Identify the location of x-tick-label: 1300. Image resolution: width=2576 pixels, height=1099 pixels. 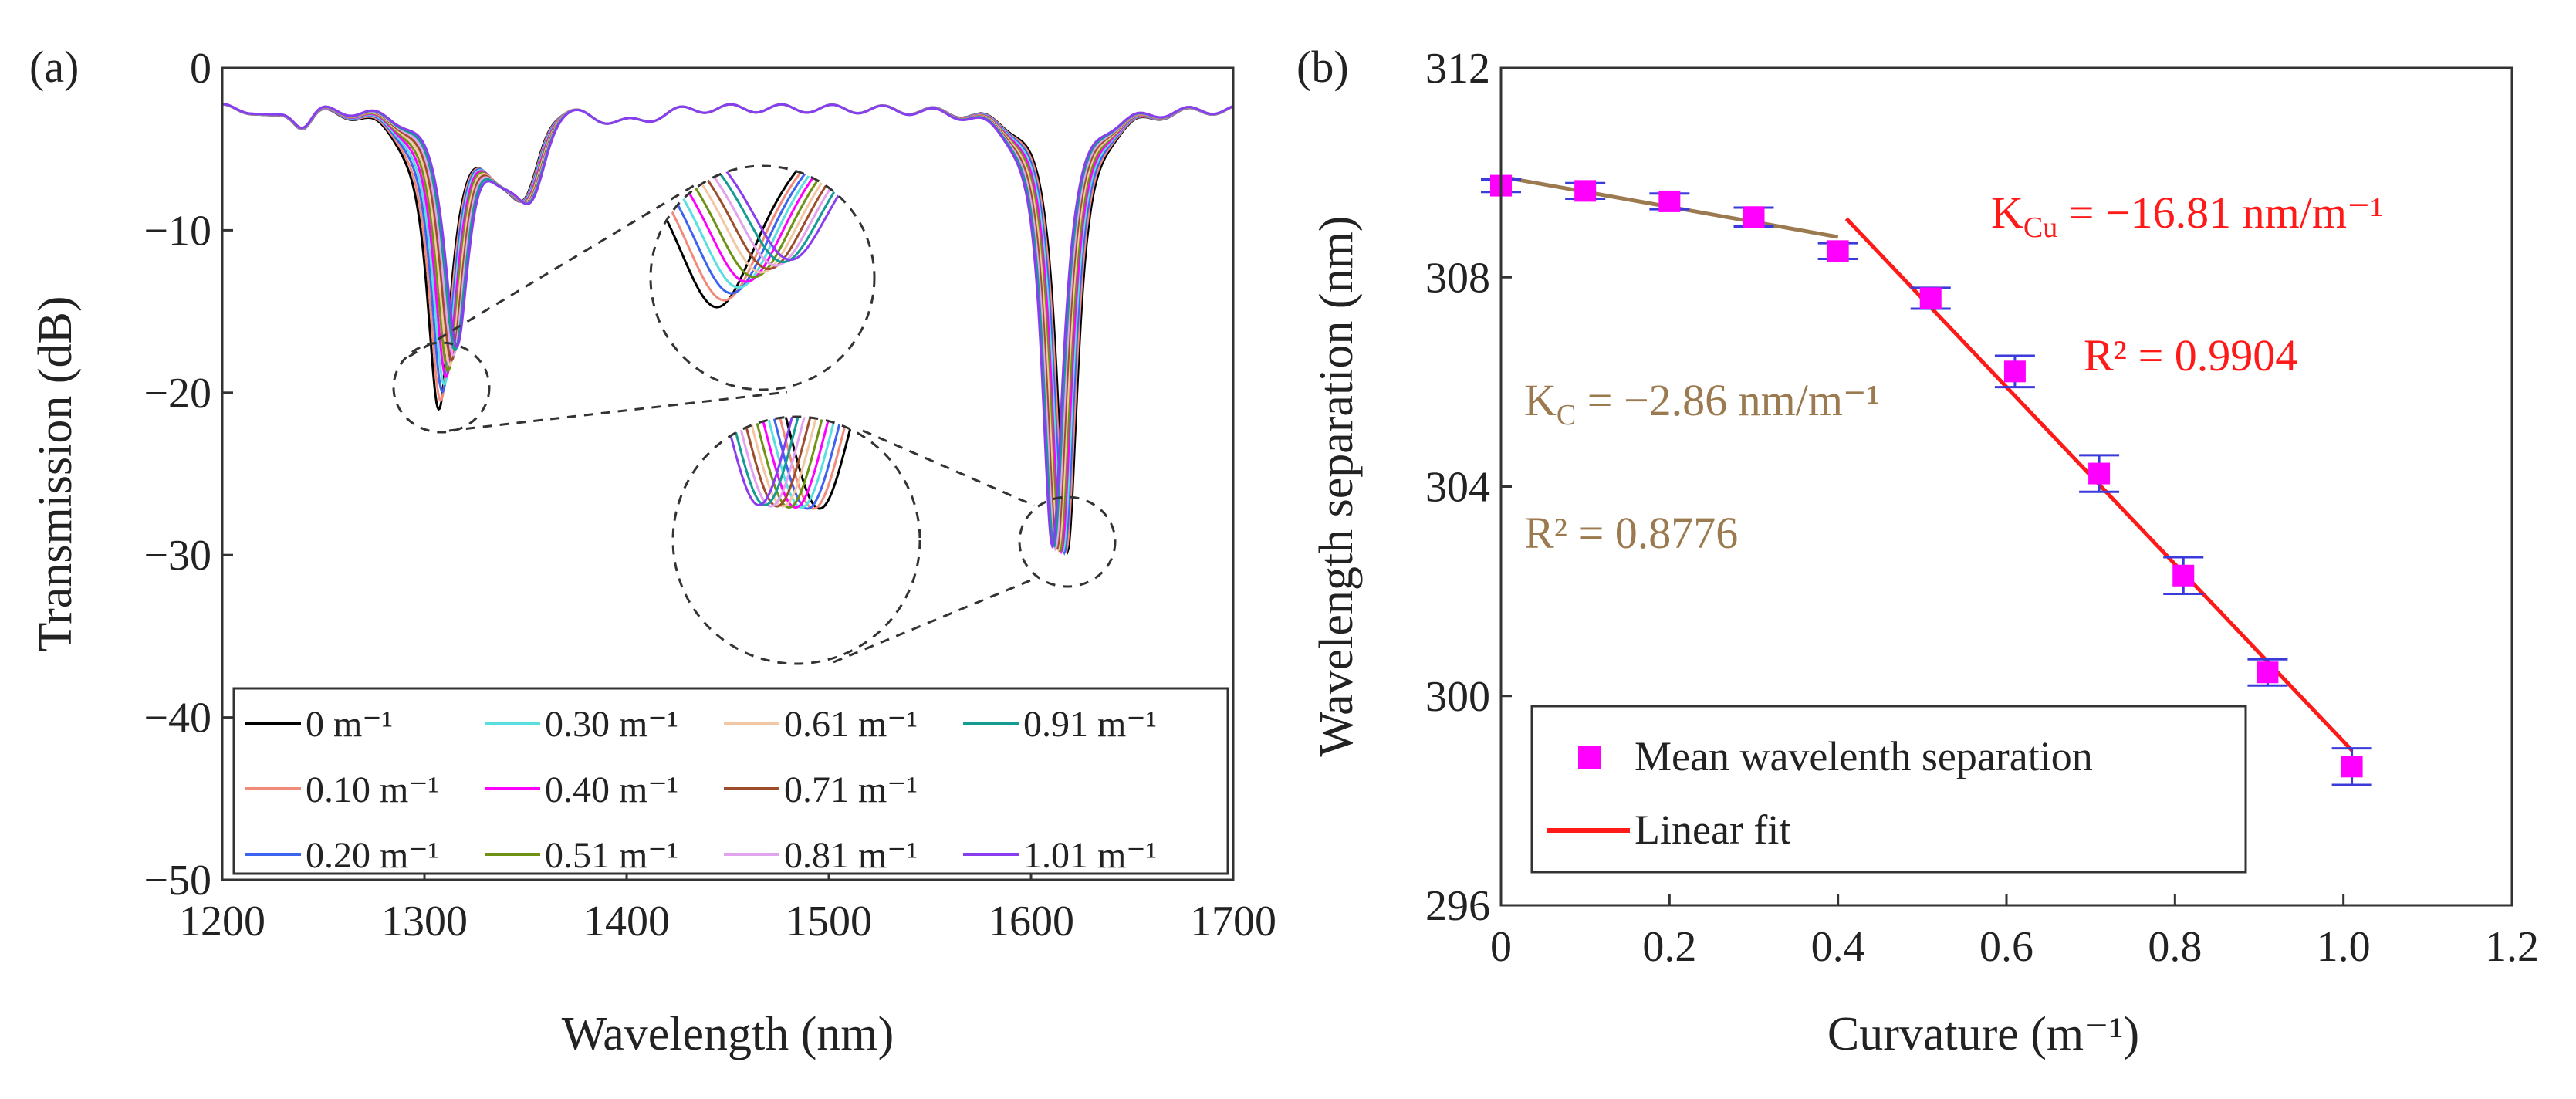
(424, 921).